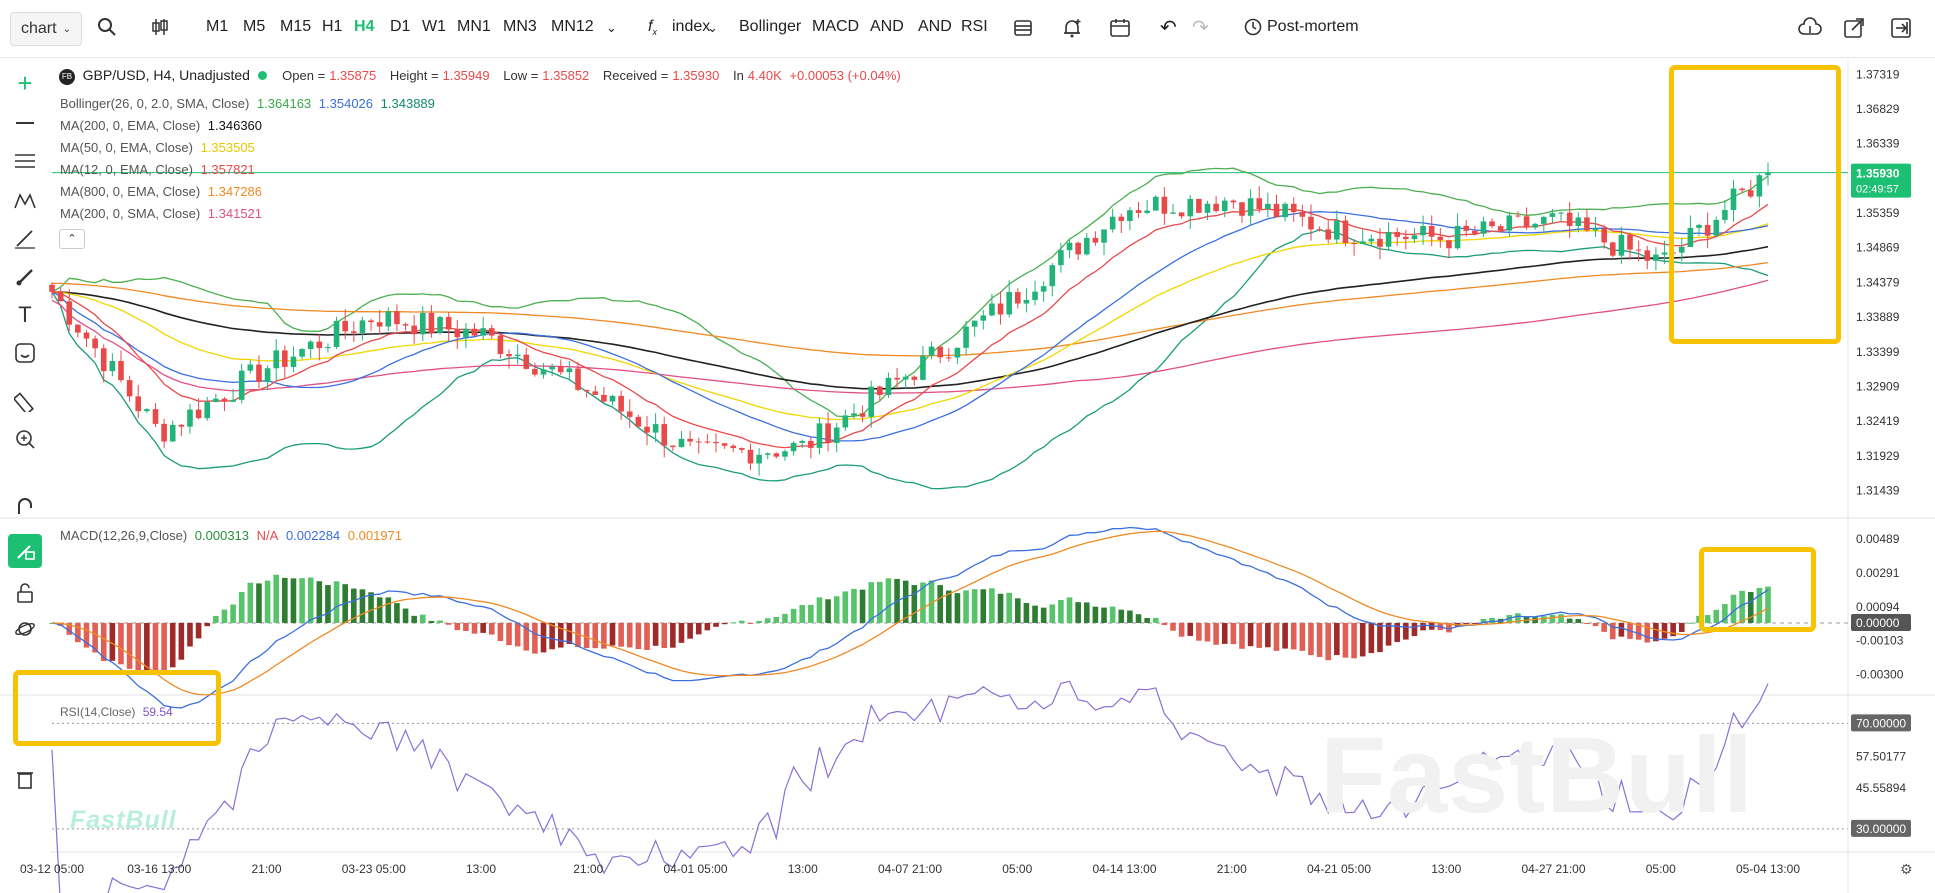  Describe the element at coordinates (296, 26) in the screenshot. I see `timeframe-m15: M15` at that location.